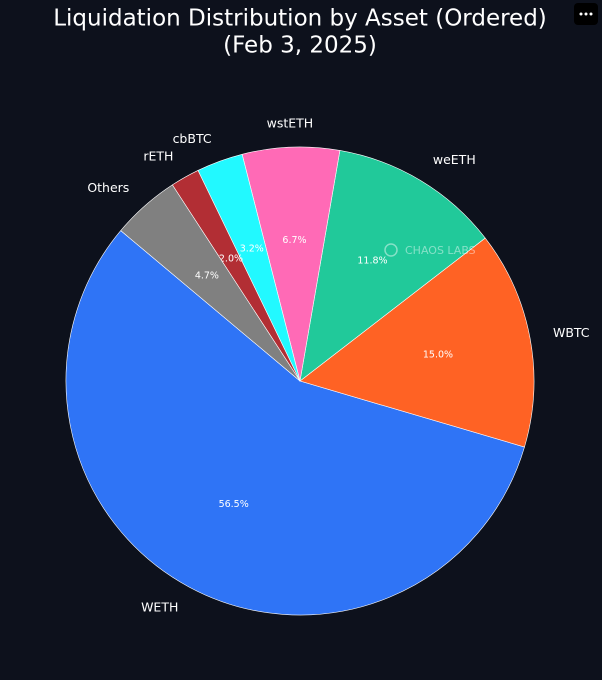 Image resolution: width=602 pixels, height=680 pixels. Describe the element at coordinates (440, 250) in the screenshot. I see `watermark: CHAOS LABS` at that location.